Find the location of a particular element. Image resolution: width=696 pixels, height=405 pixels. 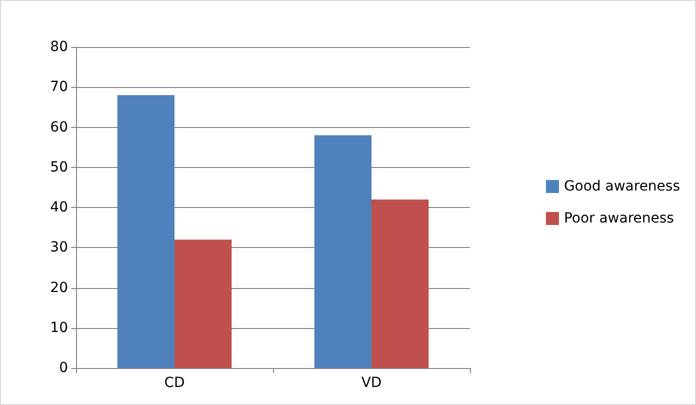

legend-label: Poor awareness is located at coordinates (619, 218).